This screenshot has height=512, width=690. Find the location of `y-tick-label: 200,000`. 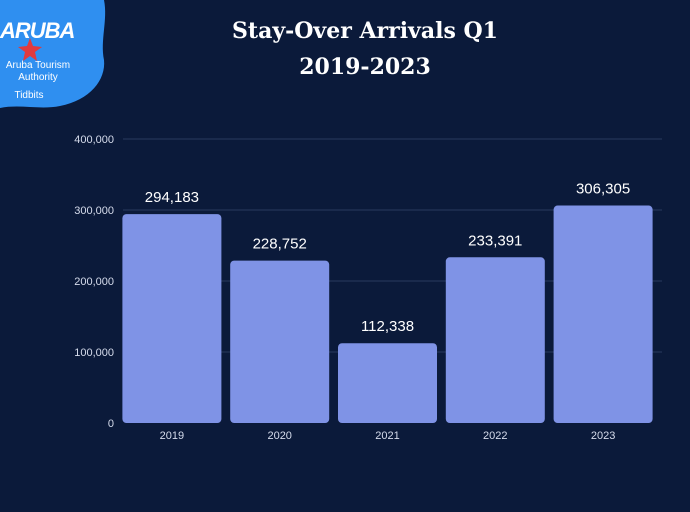

y-tick-label: 200,000 is located at coordinates (94, 282).